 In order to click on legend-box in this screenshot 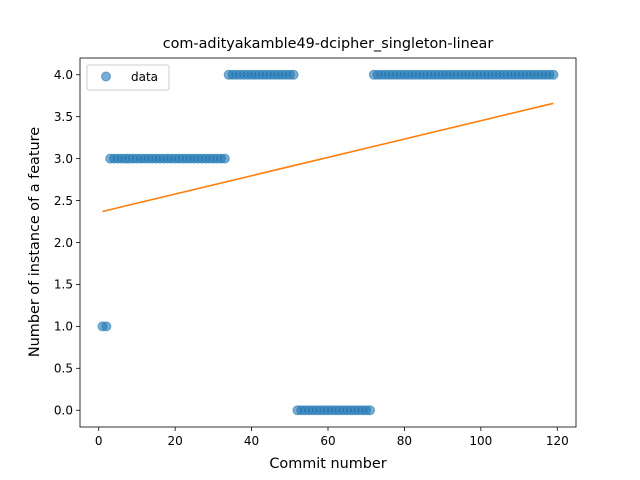, I will do `click(128, 77)`.